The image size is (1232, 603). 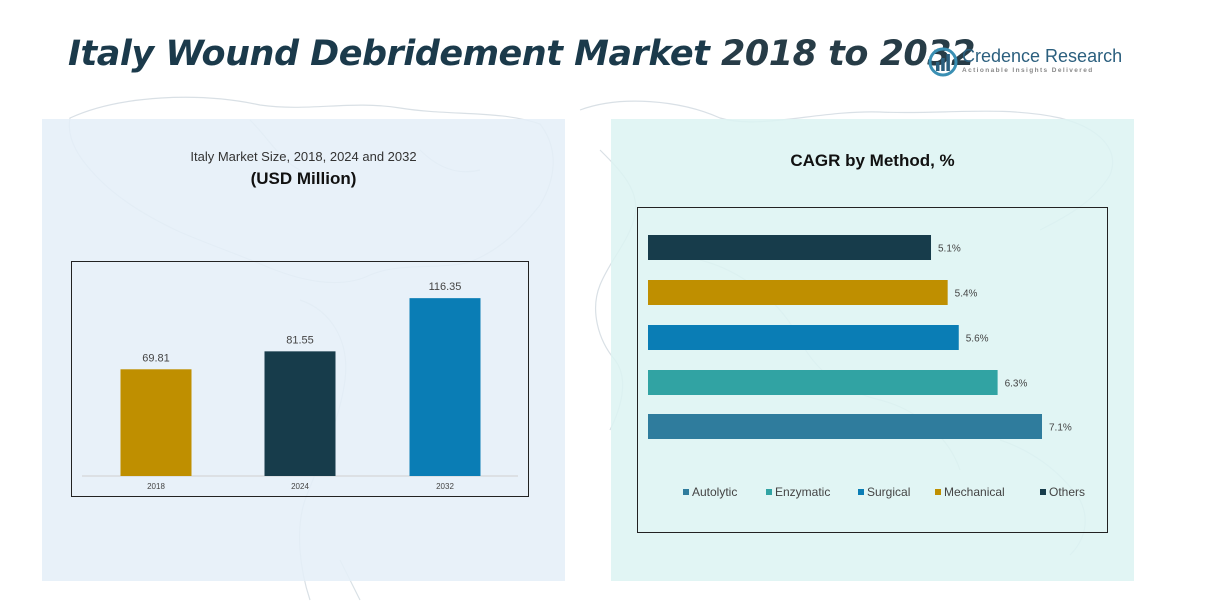 I want to click on bar-enzymatic, so click(x=823, y=382).